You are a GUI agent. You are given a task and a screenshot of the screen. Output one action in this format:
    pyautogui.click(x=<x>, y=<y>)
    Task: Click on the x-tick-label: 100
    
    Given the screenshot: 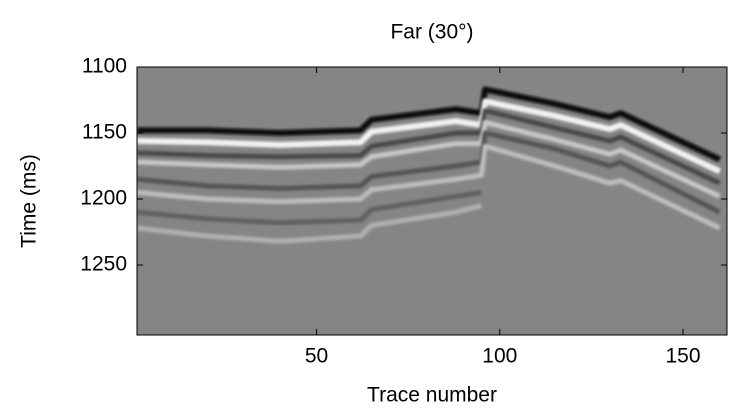 What is the action you would take?
    pyautogui.click(x=499, y=356)
    